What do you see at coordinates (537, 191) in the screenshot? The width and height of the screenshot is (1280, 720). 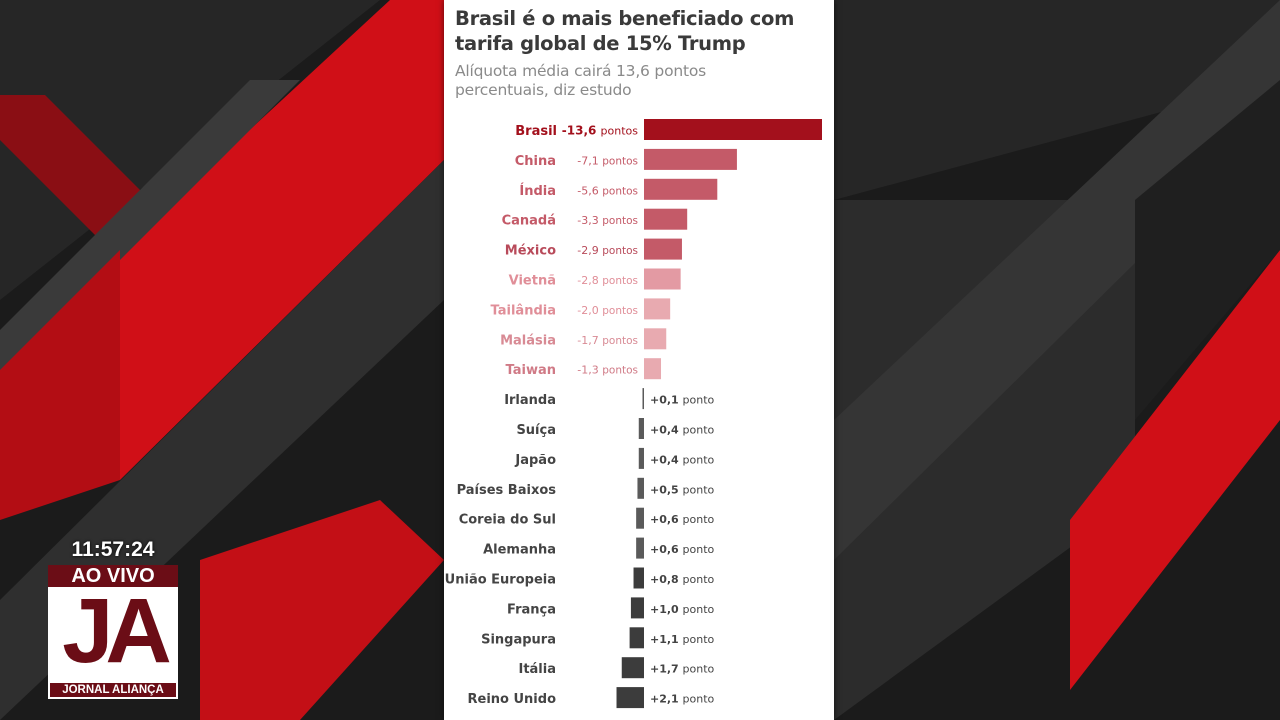 I see `category-label-2: Índia` at bounding box center [537, 191].